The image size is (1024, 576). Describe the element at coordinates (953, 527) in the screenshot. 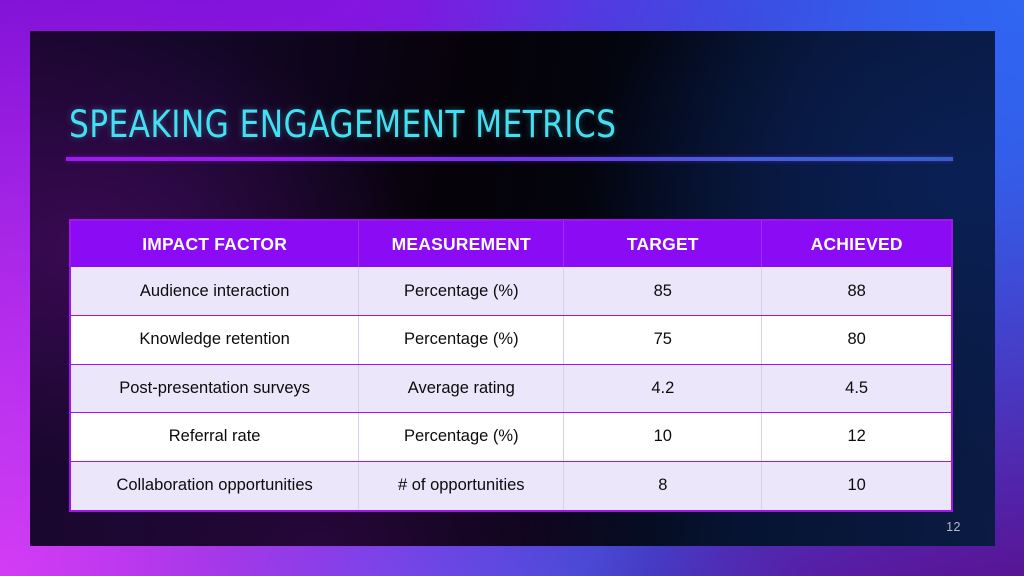

I see `page-number: 12` at that location.